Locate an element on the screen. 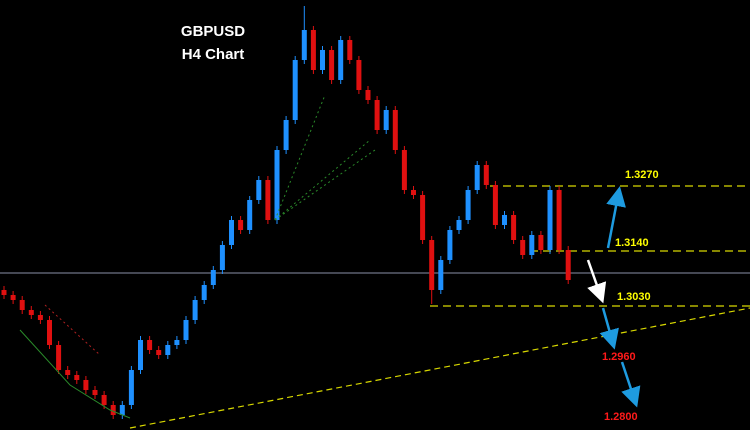 This screenshot has height=430, width=750. level-label: 1.3030 is located at coordinates (634, 297).